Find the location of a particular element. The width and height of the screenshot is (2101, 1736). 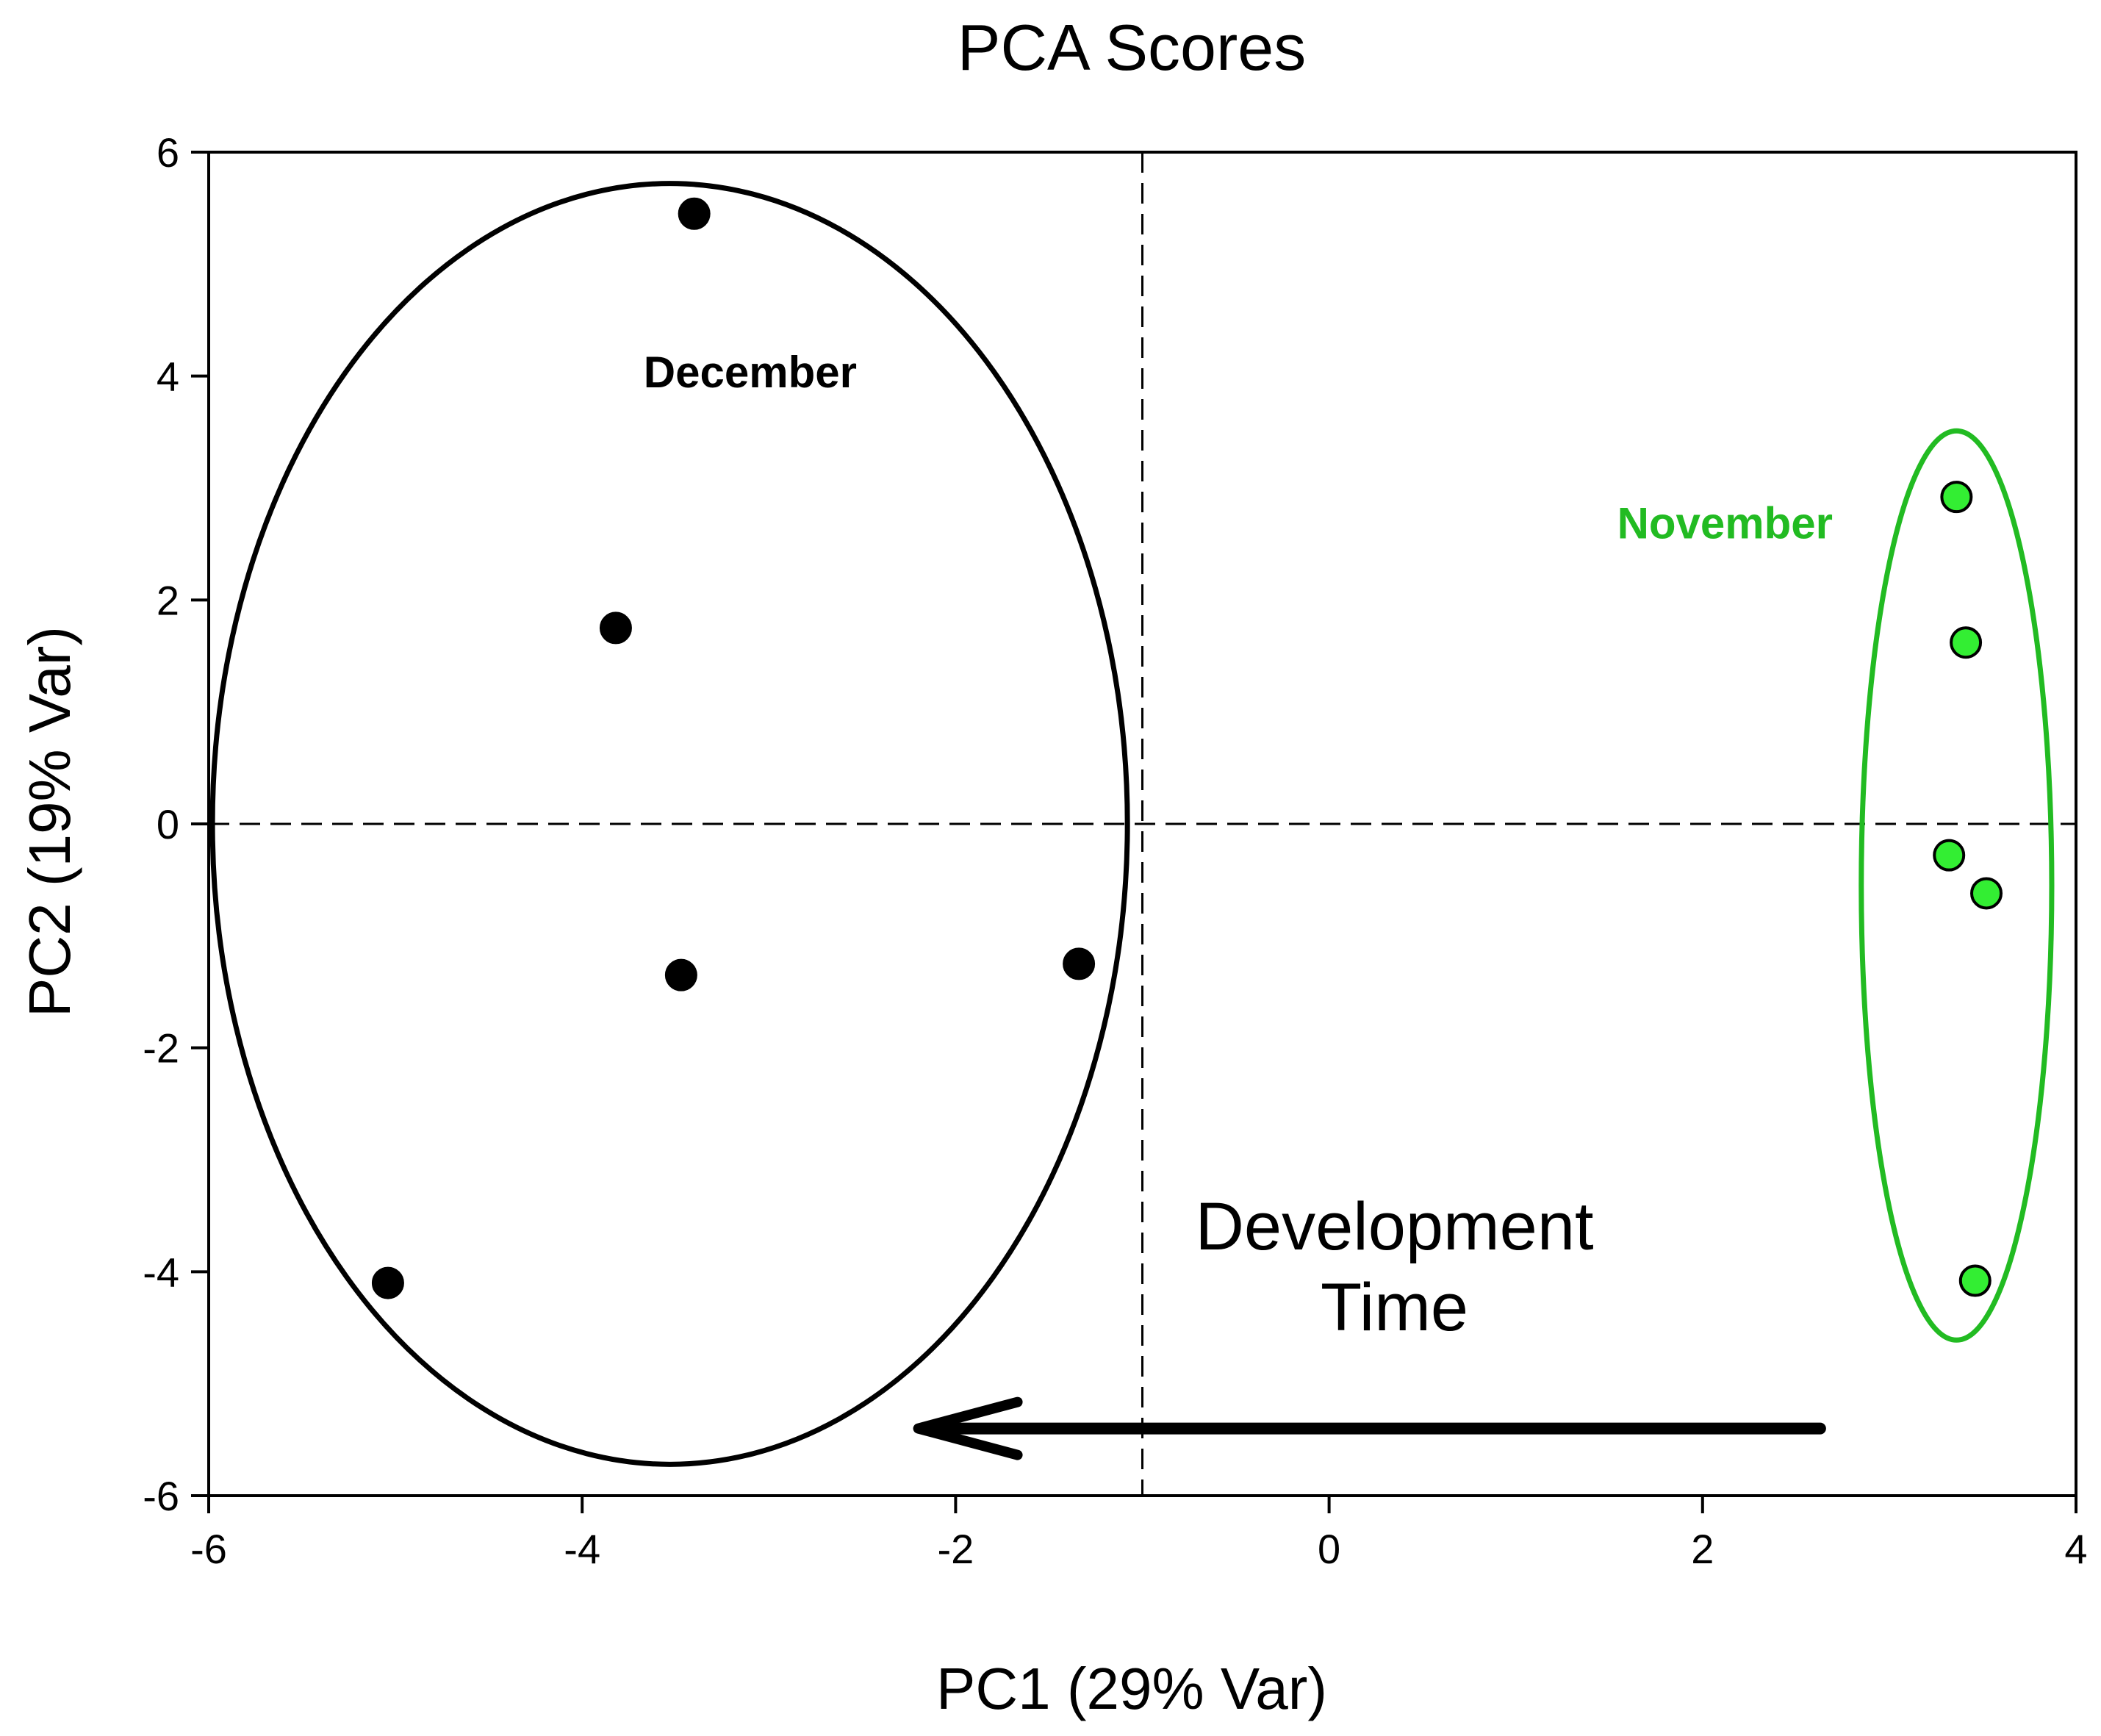

x-tick-label: -2 is located at coordinates (956, 1549).